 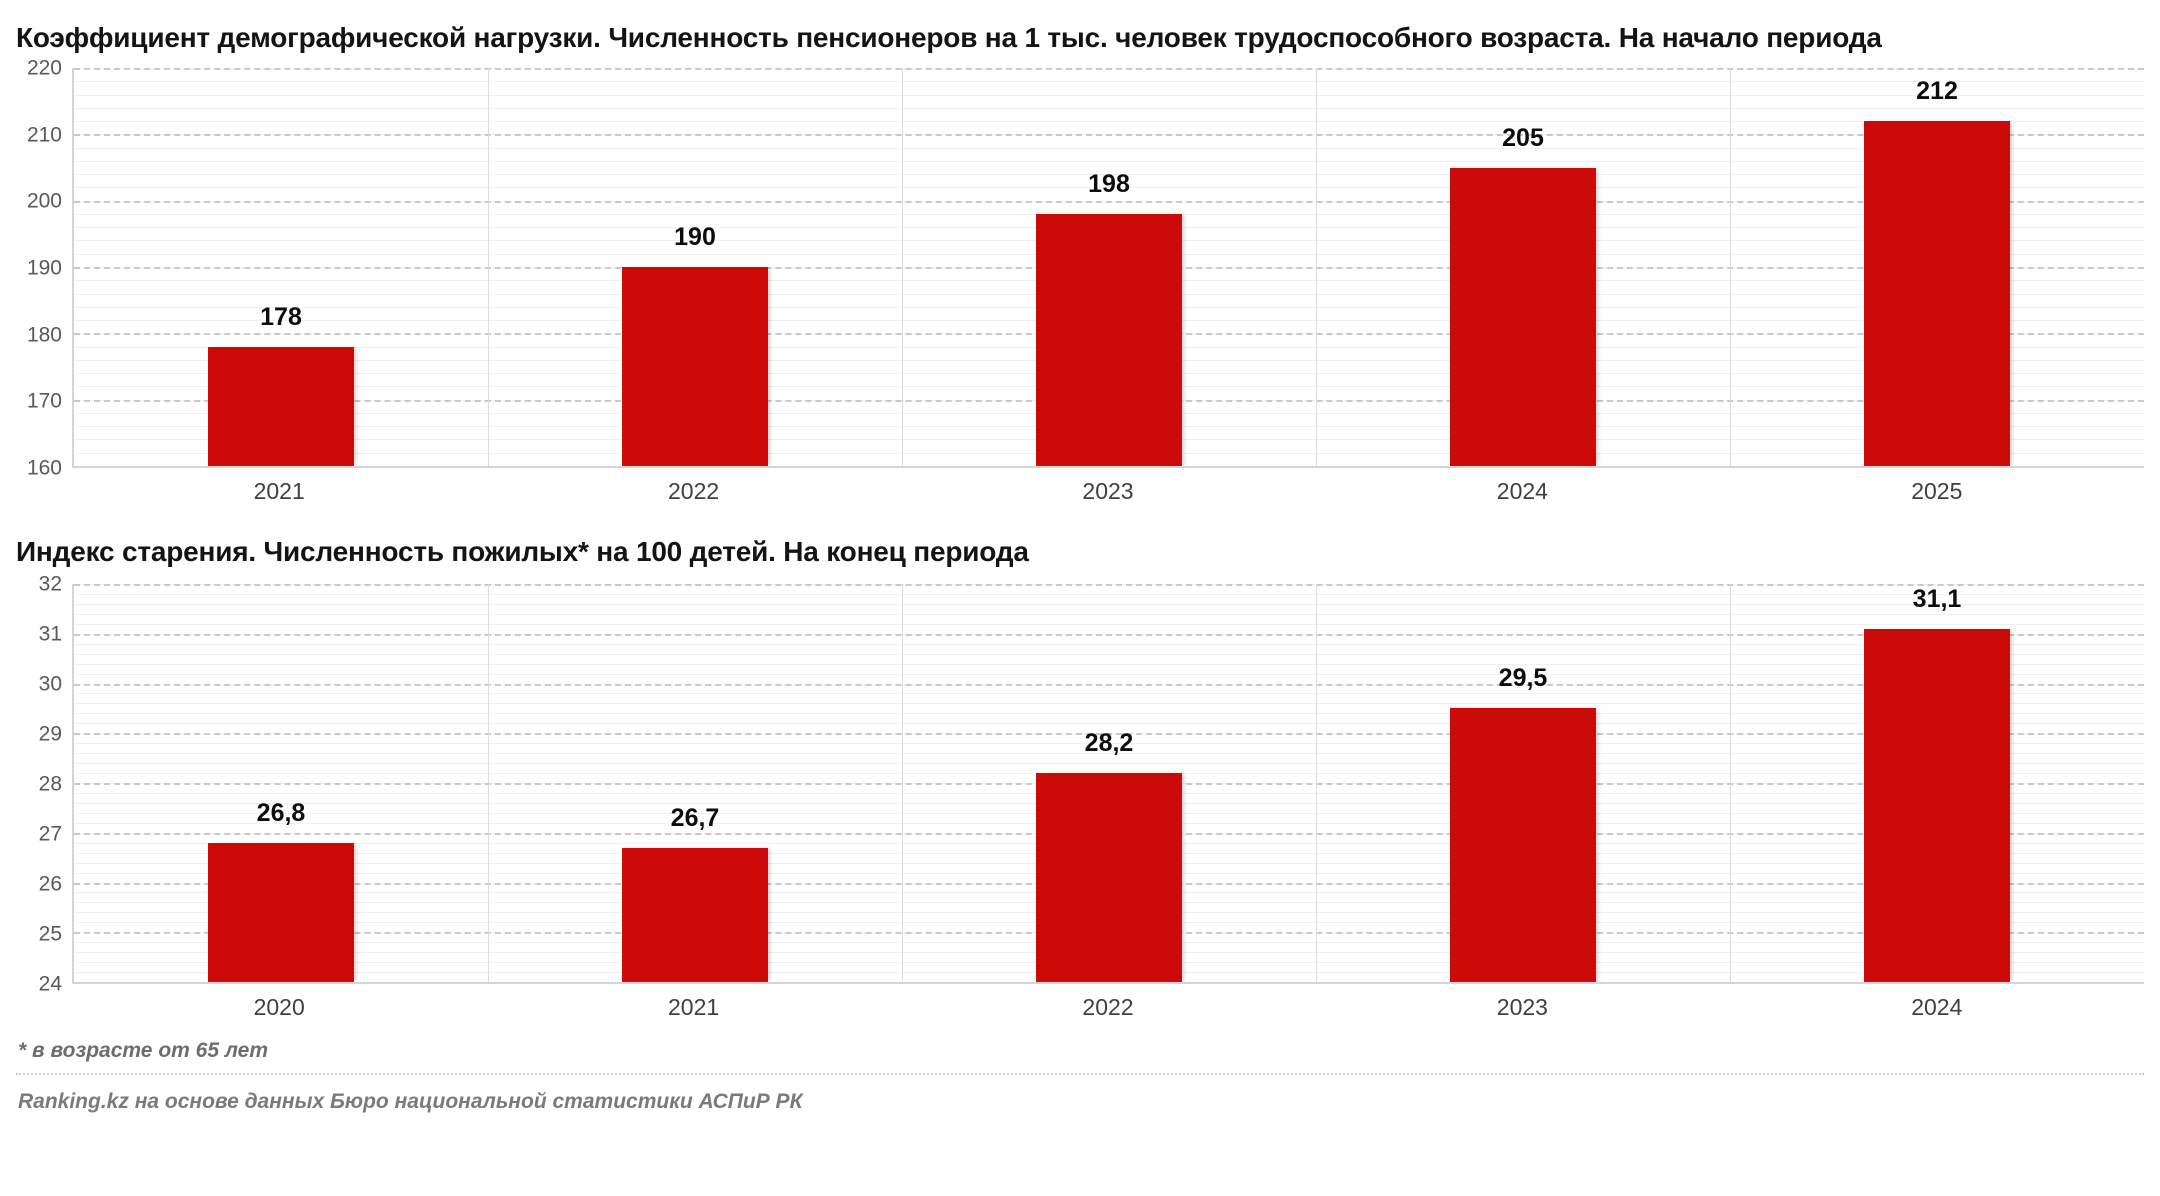 What do you see at coordinates (44, 68) in the screenshot?
I see `y-axis-tick-label: 220` at bounding box center [44, 68].